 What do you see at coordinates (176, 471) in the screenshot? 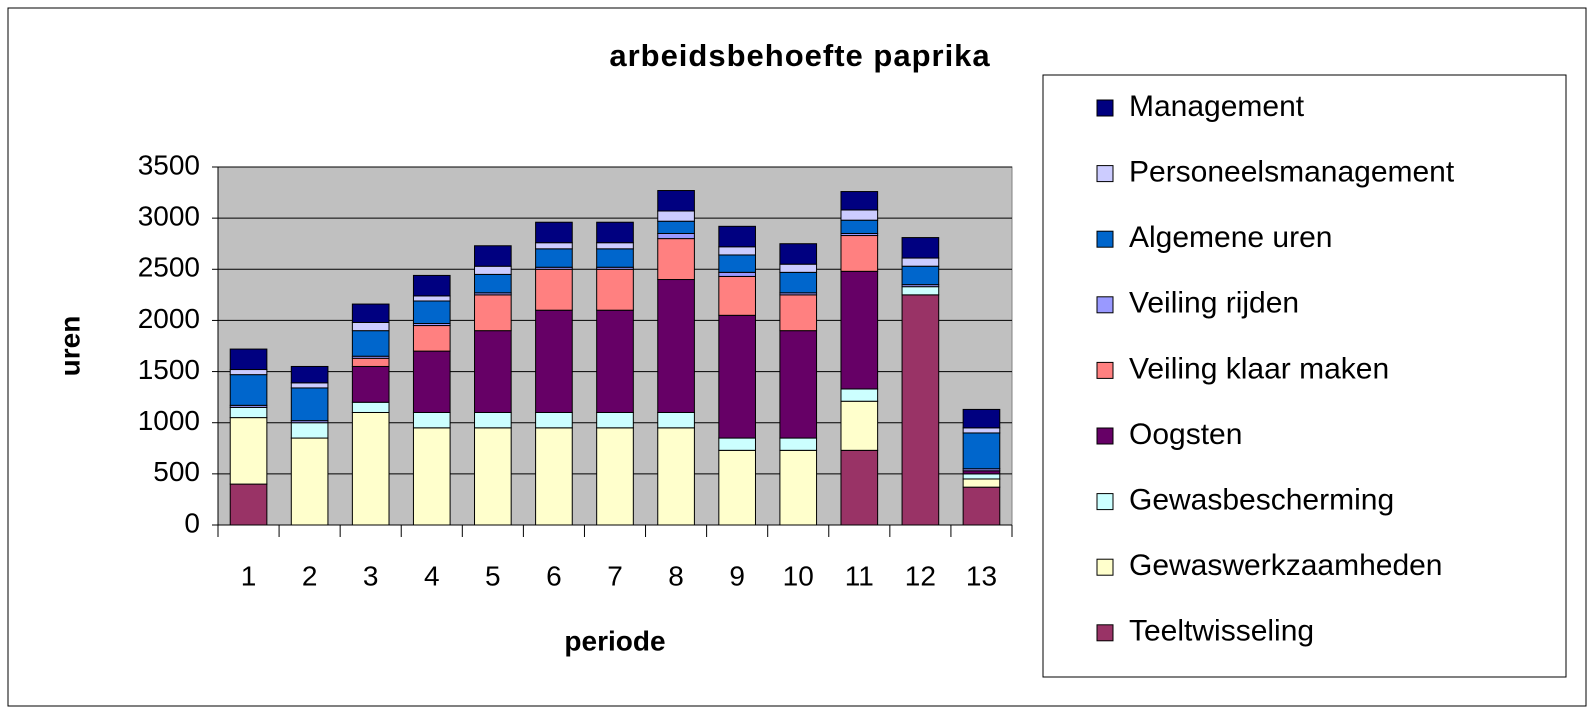
I see `y-tick-label: 500` at bounding box center [176, 471].